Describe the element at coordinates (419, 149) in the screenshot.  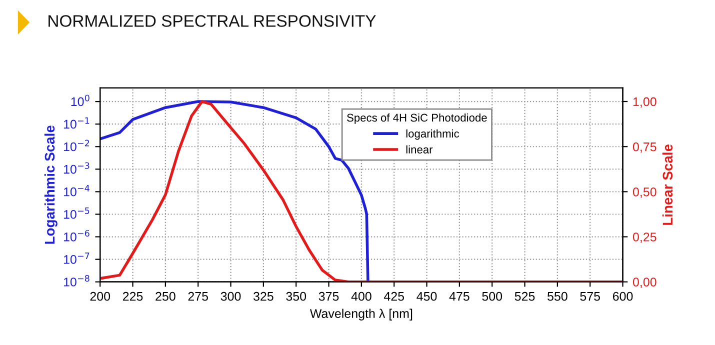
I see `legend-label: linear` at that location.